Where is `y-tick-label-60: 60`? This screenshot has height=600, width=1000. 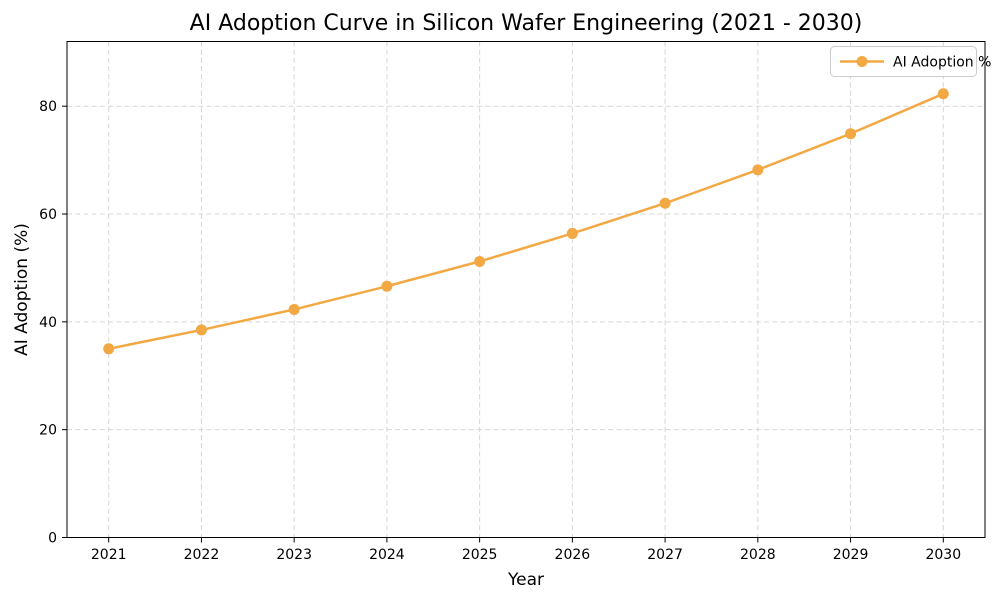
y-tick-label-60: 60 is located at coordinates (48, 215).